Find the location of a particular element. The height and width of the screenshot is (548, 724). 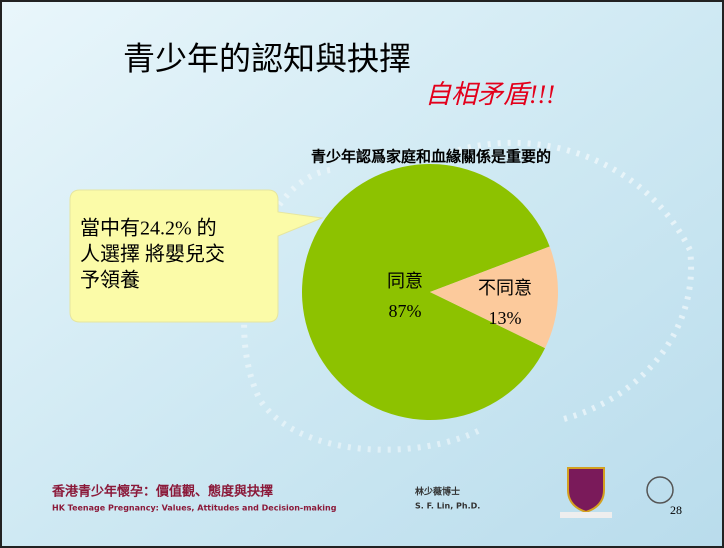

slide-title: 青少年的認知與抉擇 is located at coordinates (267, 58).